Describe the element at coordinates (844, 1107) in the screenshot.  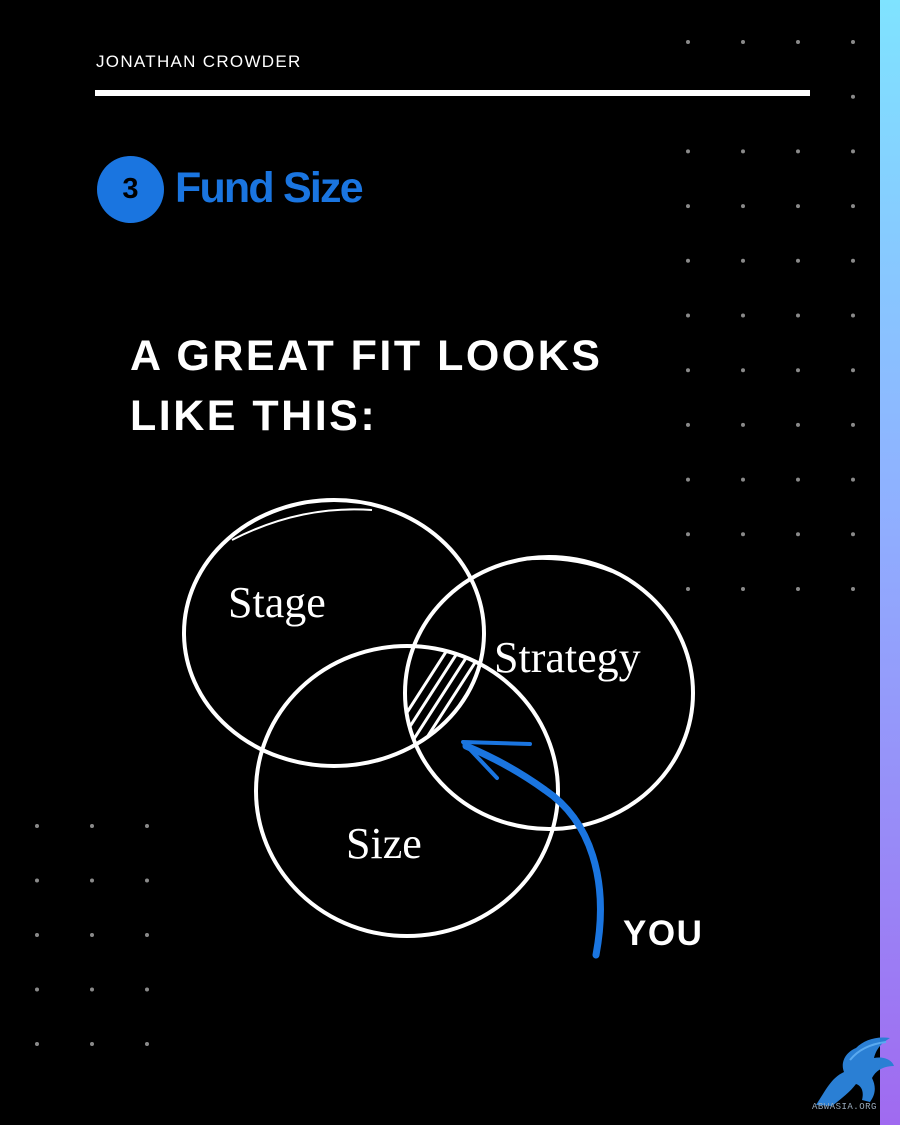
I see `watermark-text: ABWASIA.ORG` at that location.